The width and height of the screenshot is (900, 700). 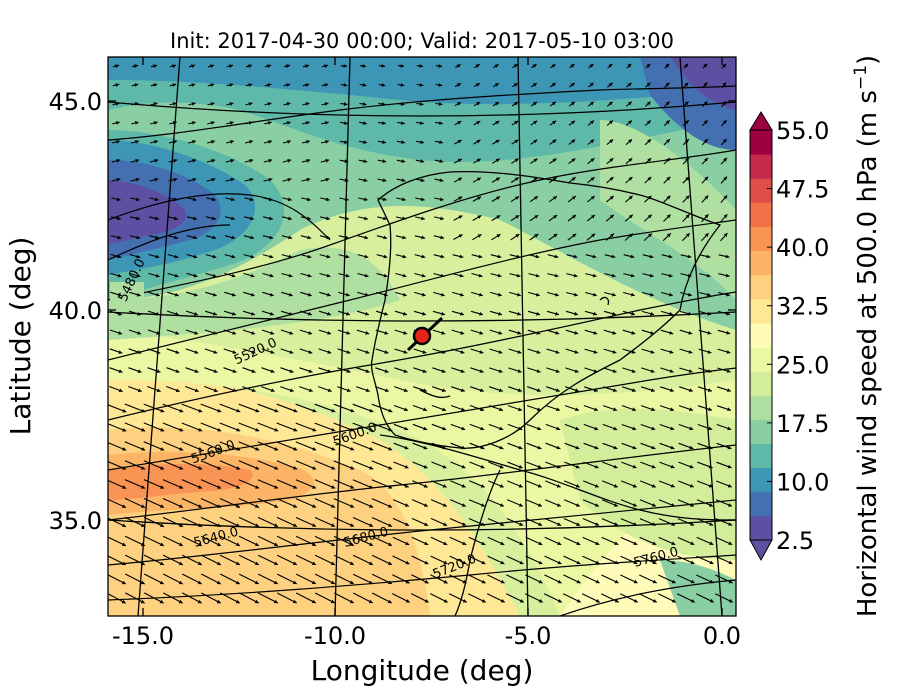 What do you see at coordinates (802, 424) in the screenshot?
I see `colorbar-tick-label: 17.5` at bounding box center [802, 424].